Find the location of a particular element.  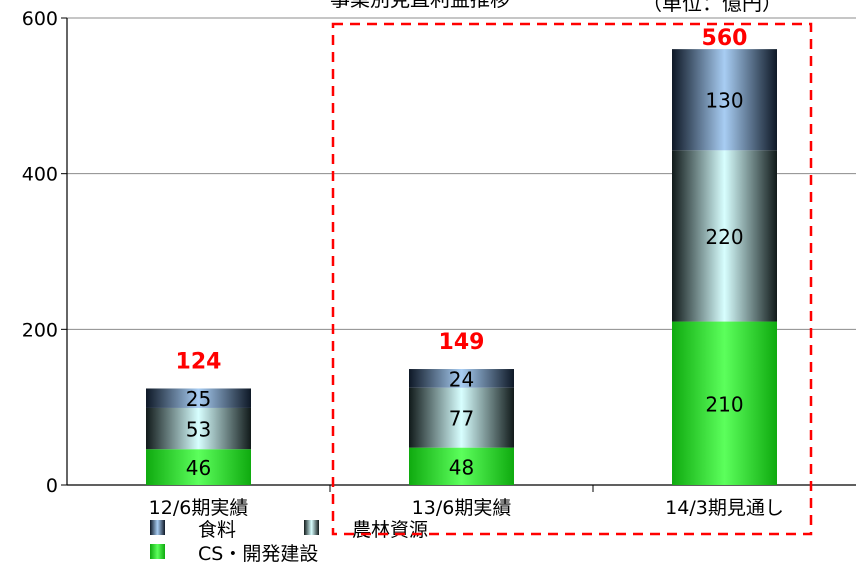

y-tick-labels: 0 200 400 600 is located at coordinates (40, 252).